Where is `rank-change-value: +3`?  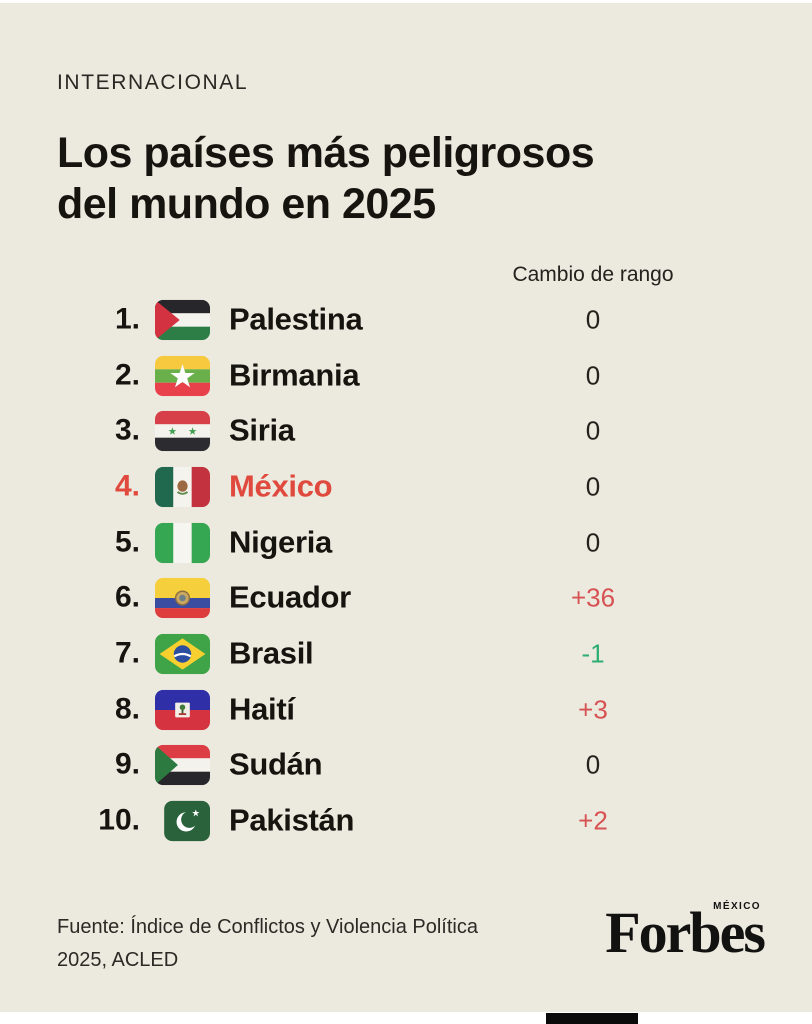
rank-change-value: +3 is located at coordinates (593, 709).